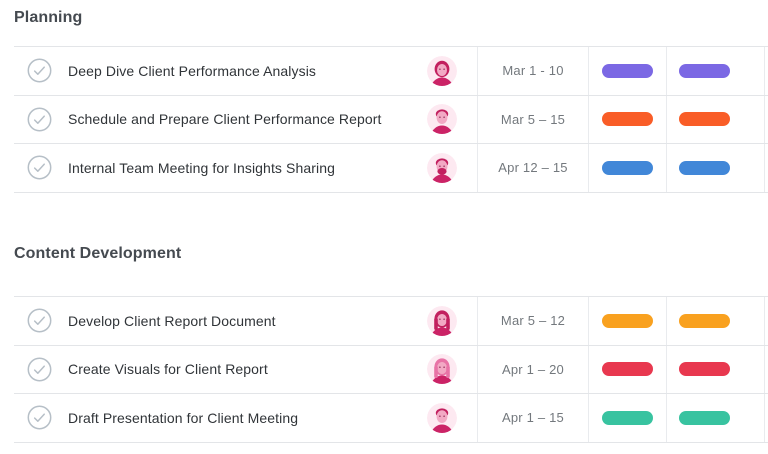  I want to click on task-row: Develop Client Report Document Mar 5 – 12, so click(391, 321).